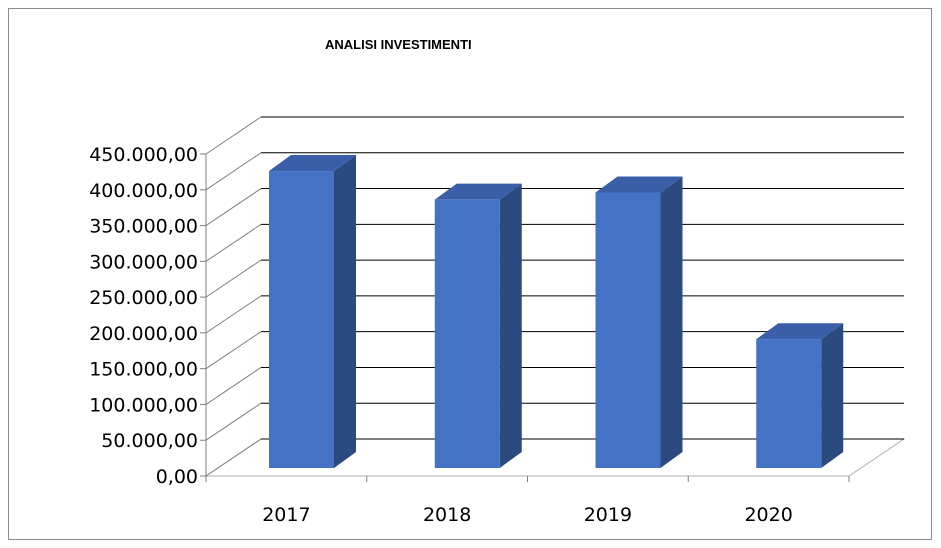  I want to click on y-tick-label: 150.000,00, so click(143, 370).